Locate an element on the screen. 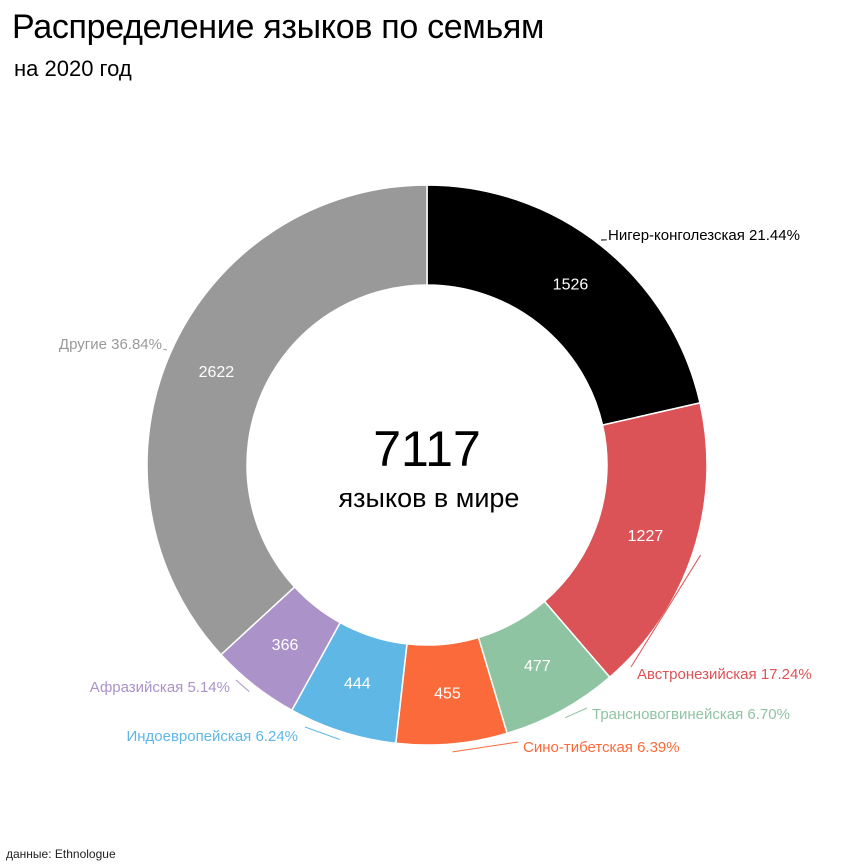 Image resolution: width=857 pixels, height=866 pixels. source-note: данные: Ethnologue is located at coordinates (61, 854).